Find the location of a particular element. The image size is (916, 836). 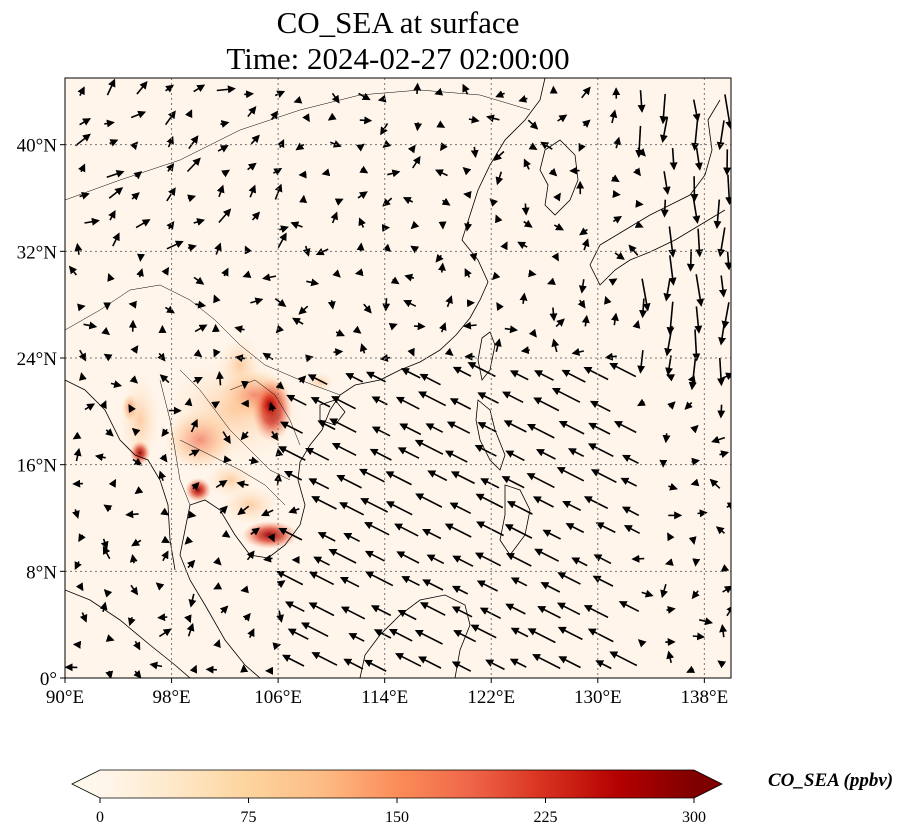

colorbar-extend-high is located at coordinates (708, 784).